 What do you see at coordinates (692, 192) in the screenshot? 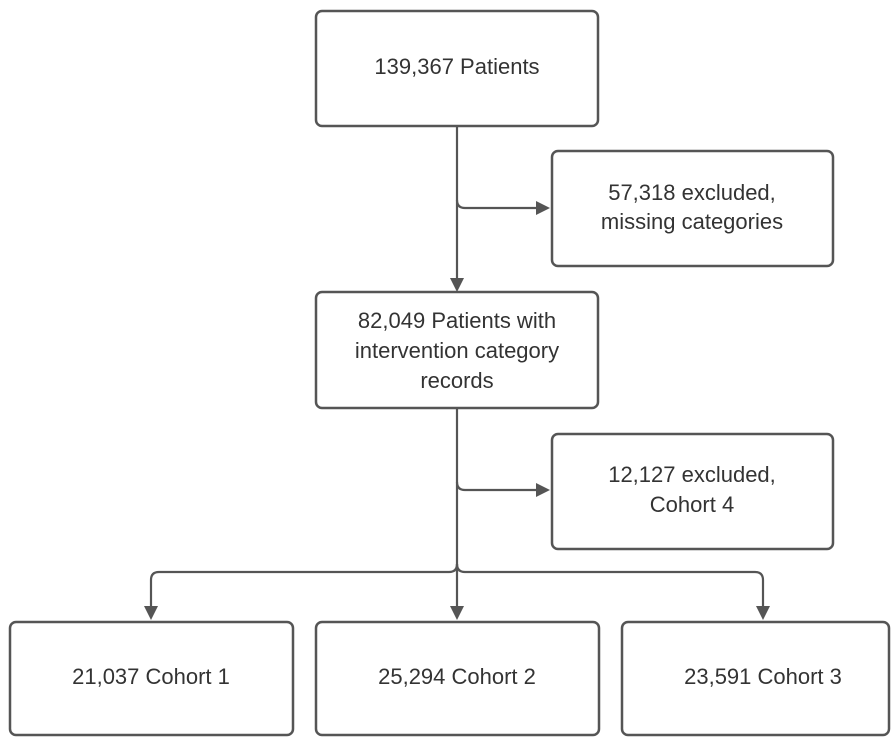
I see `node-label: 57,318 excluded,` at bounding box center [692, 192].